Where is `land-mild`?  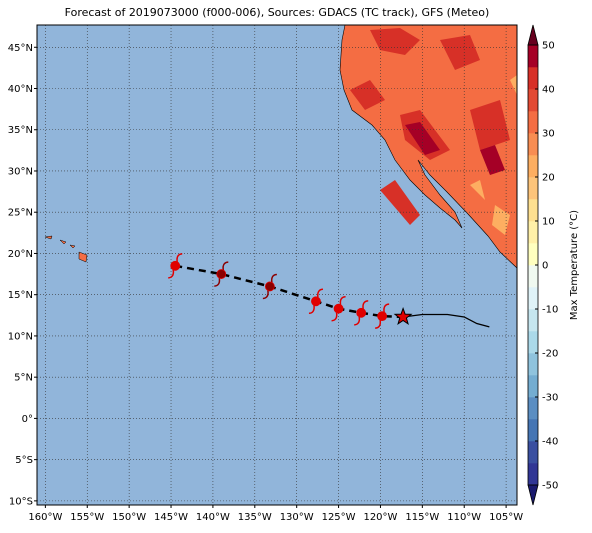
land-mild is located at coordinates (493, 155).